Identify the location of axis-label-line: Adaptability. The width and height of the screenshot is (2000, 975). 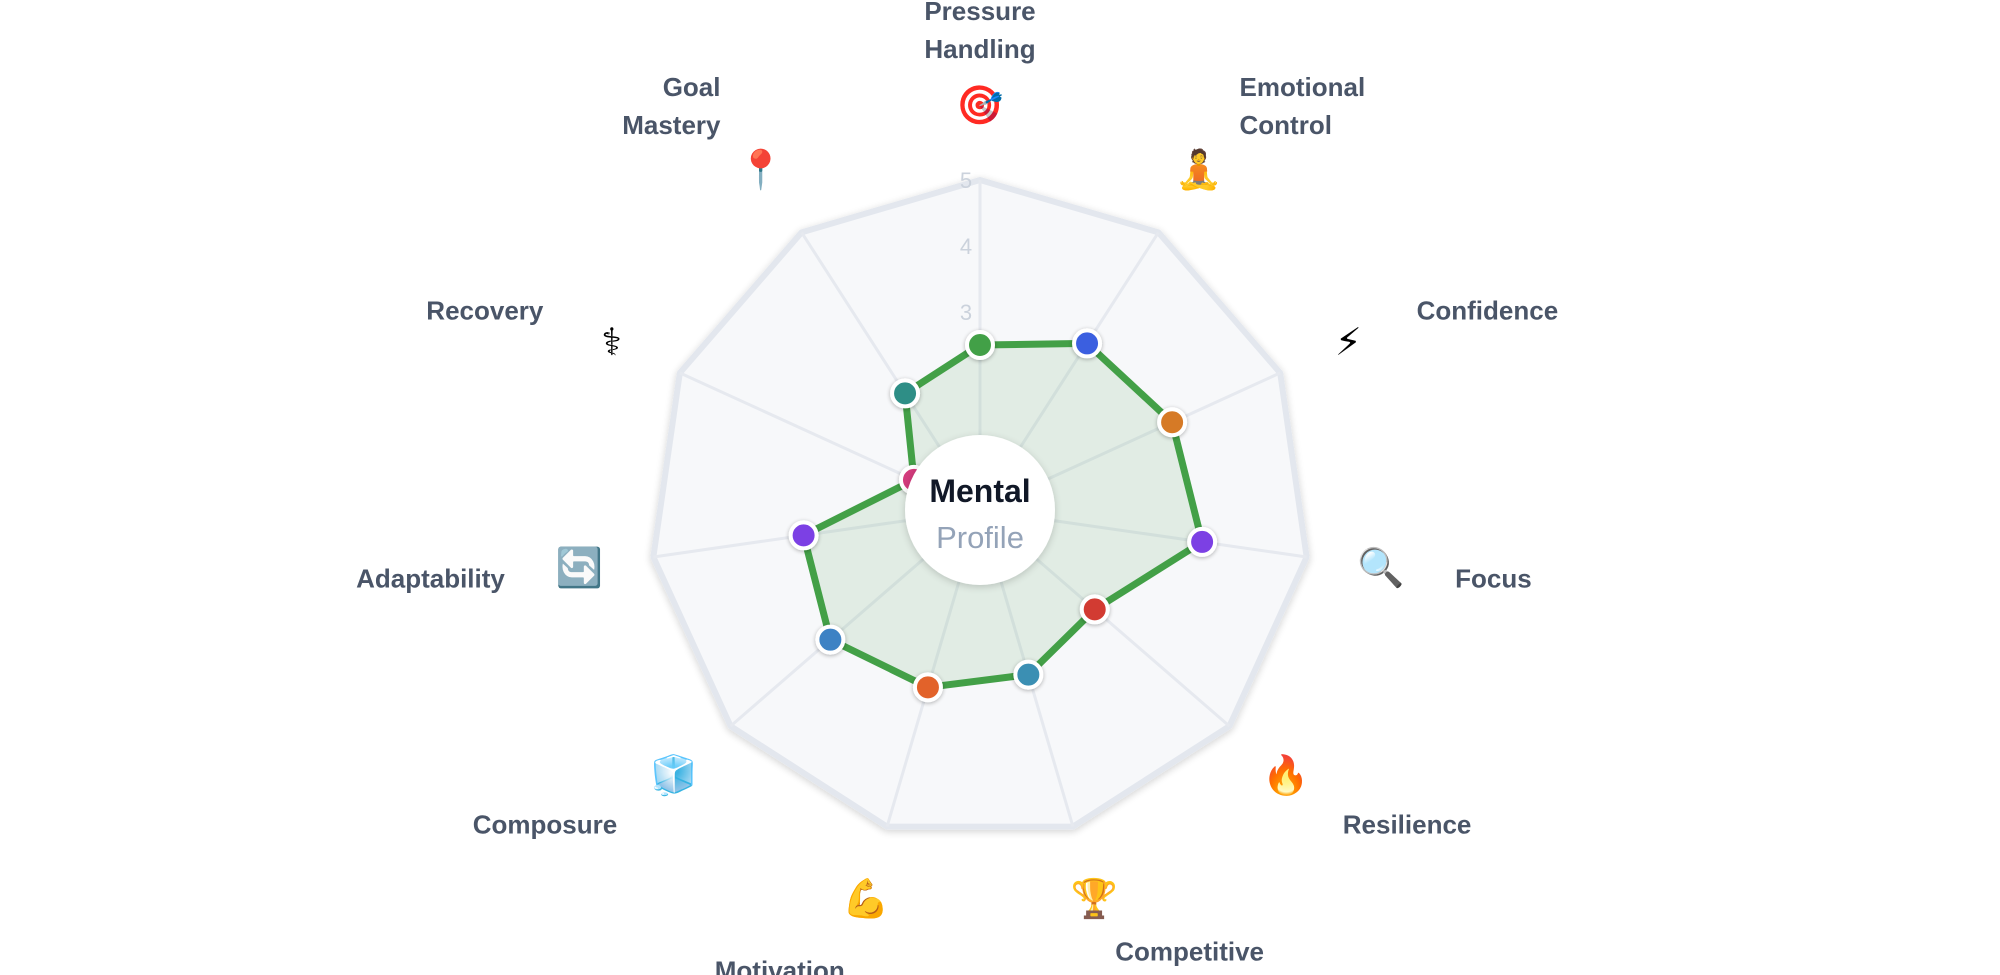
(430, 578).